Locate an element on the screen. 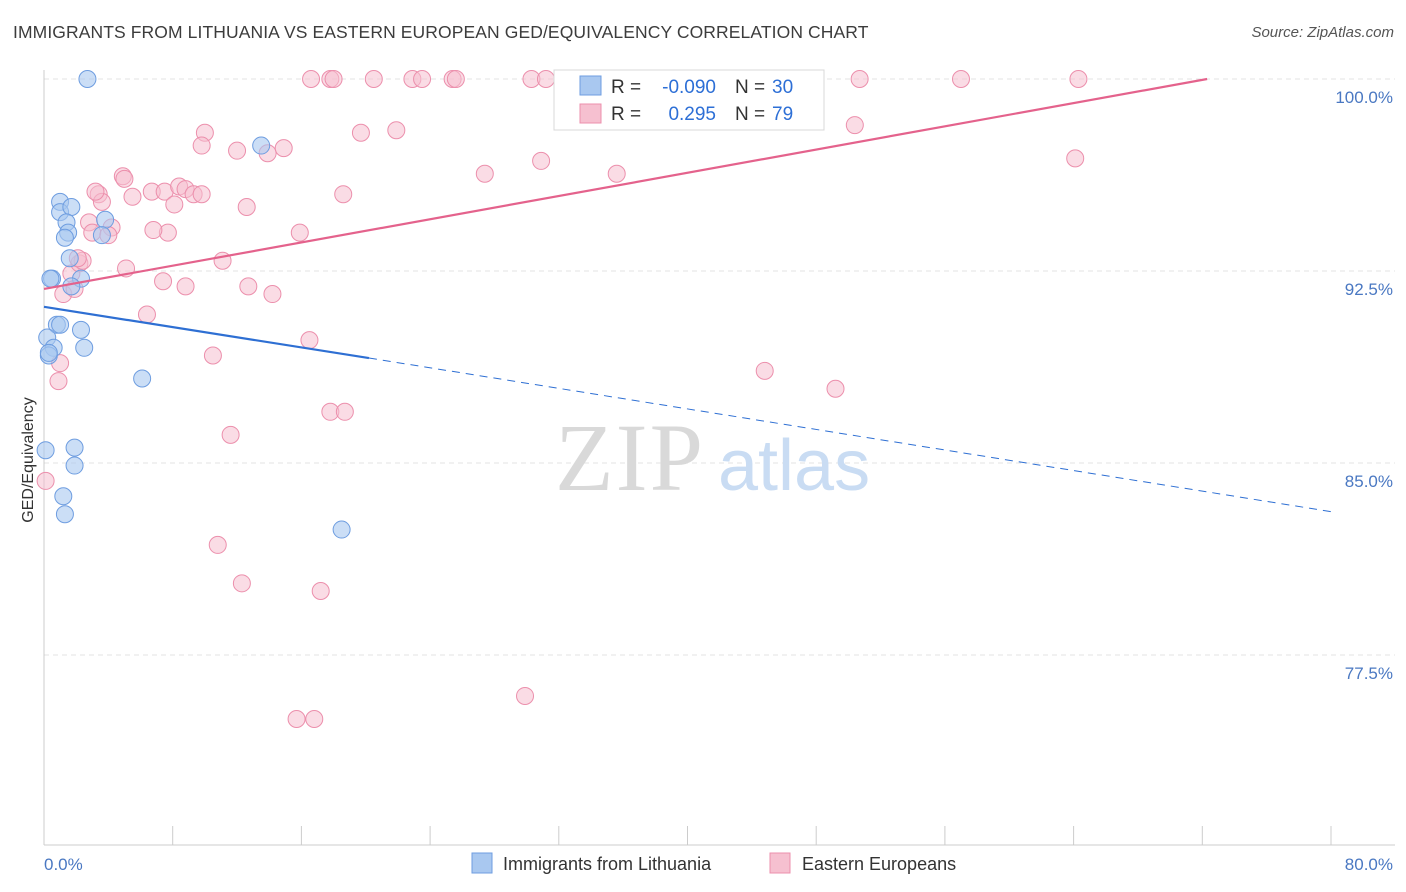 This screenshot has width=1406, height=892. legend-swatch-blue is located at coordinates (590, 85).